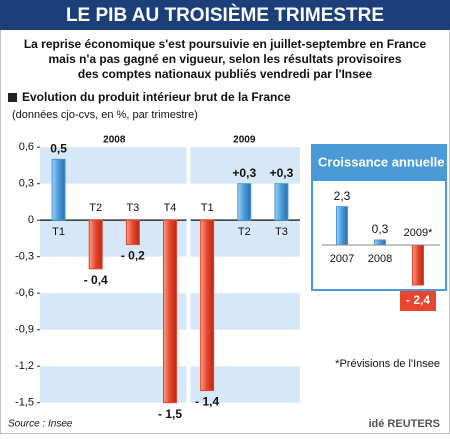  What do you see at coordinates (24, 366) in the screenshot?
I see `y-tick-label: -1,2` at bounding box center [24, 366].